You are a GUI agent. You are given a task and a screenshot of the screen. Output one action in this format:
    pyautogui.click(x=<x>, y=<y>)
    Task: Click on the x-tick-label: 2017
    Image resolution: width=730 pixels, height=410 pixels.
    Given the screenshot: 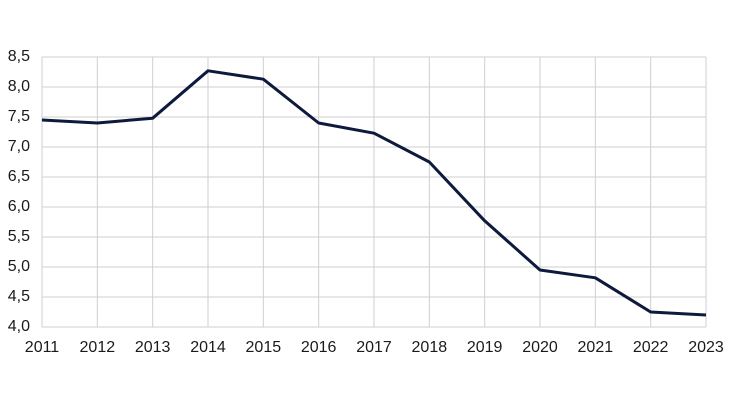 What is the action you would take?
    pyautogui.click(x=374, y=347)
    